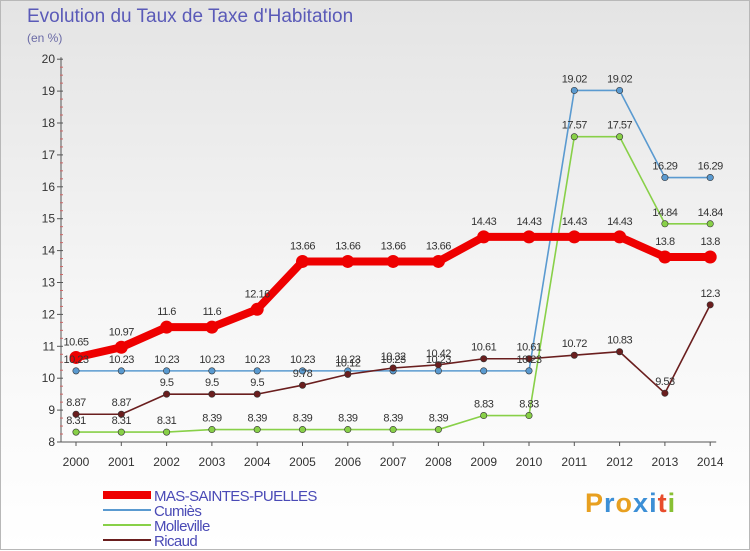  I want to click on logo-letter: P, so click(595, 503).